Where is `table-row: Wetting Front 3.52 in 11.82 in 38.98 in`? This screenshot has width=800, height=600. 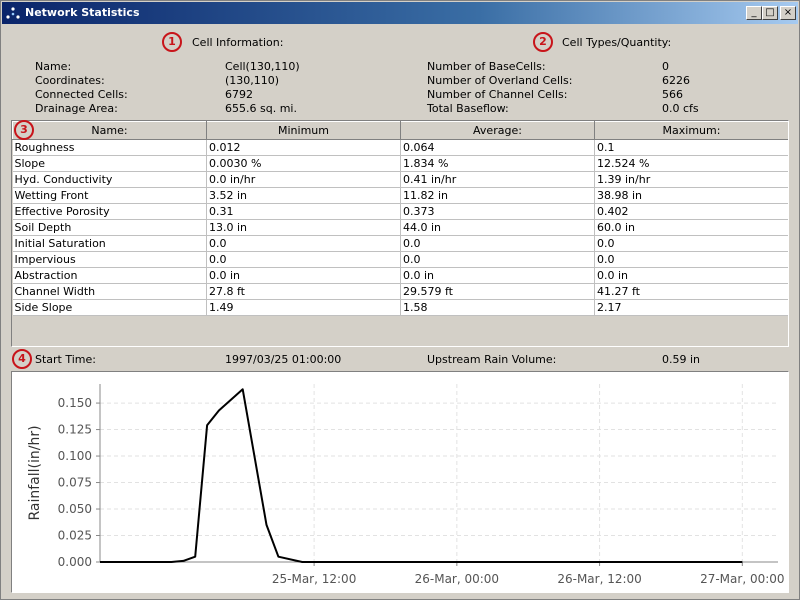 table-row: Wetting Front 3.52 in 11.82 in 38.98 in is located at coordinates (400, 195).